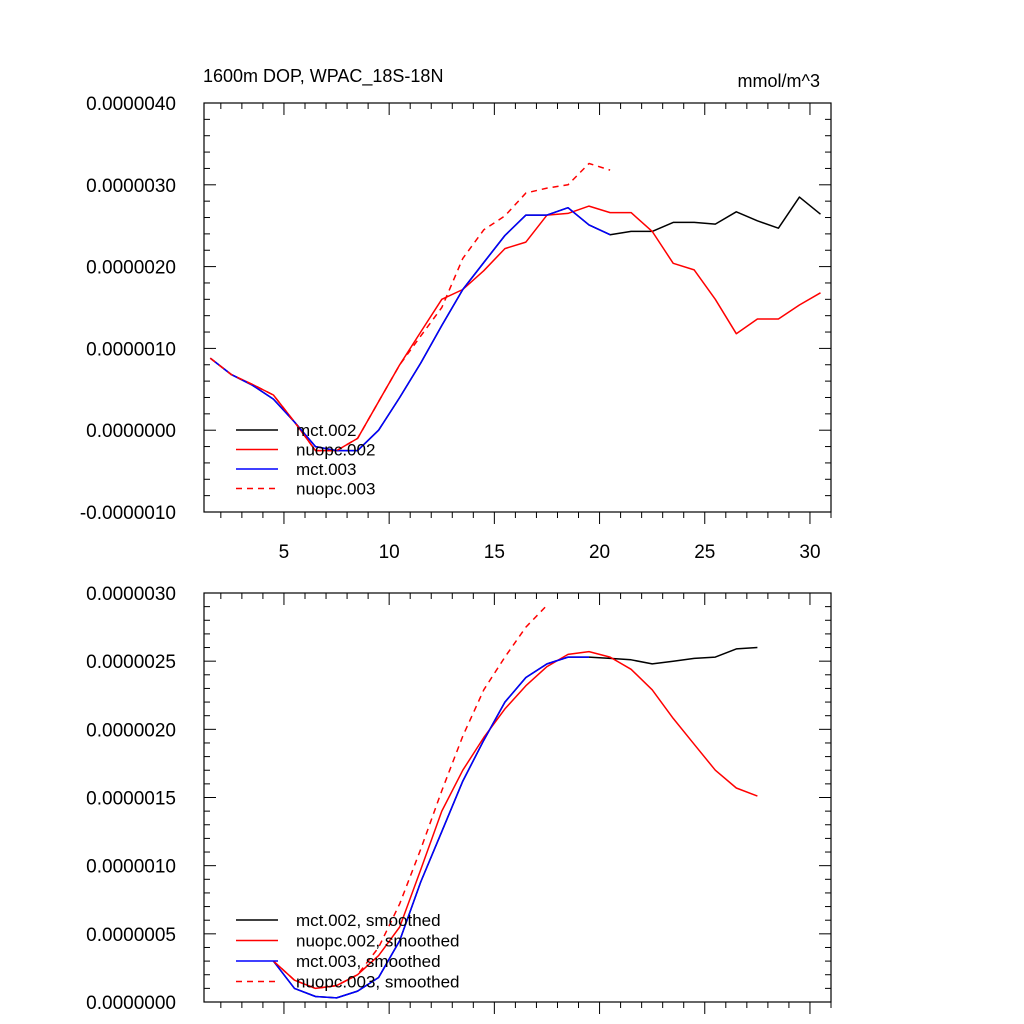 Image resolution: width=1024 pixels, height=1024 pixels. I want to click on legend-label-1: nuopc.002, smoothed, so click(378, 941).